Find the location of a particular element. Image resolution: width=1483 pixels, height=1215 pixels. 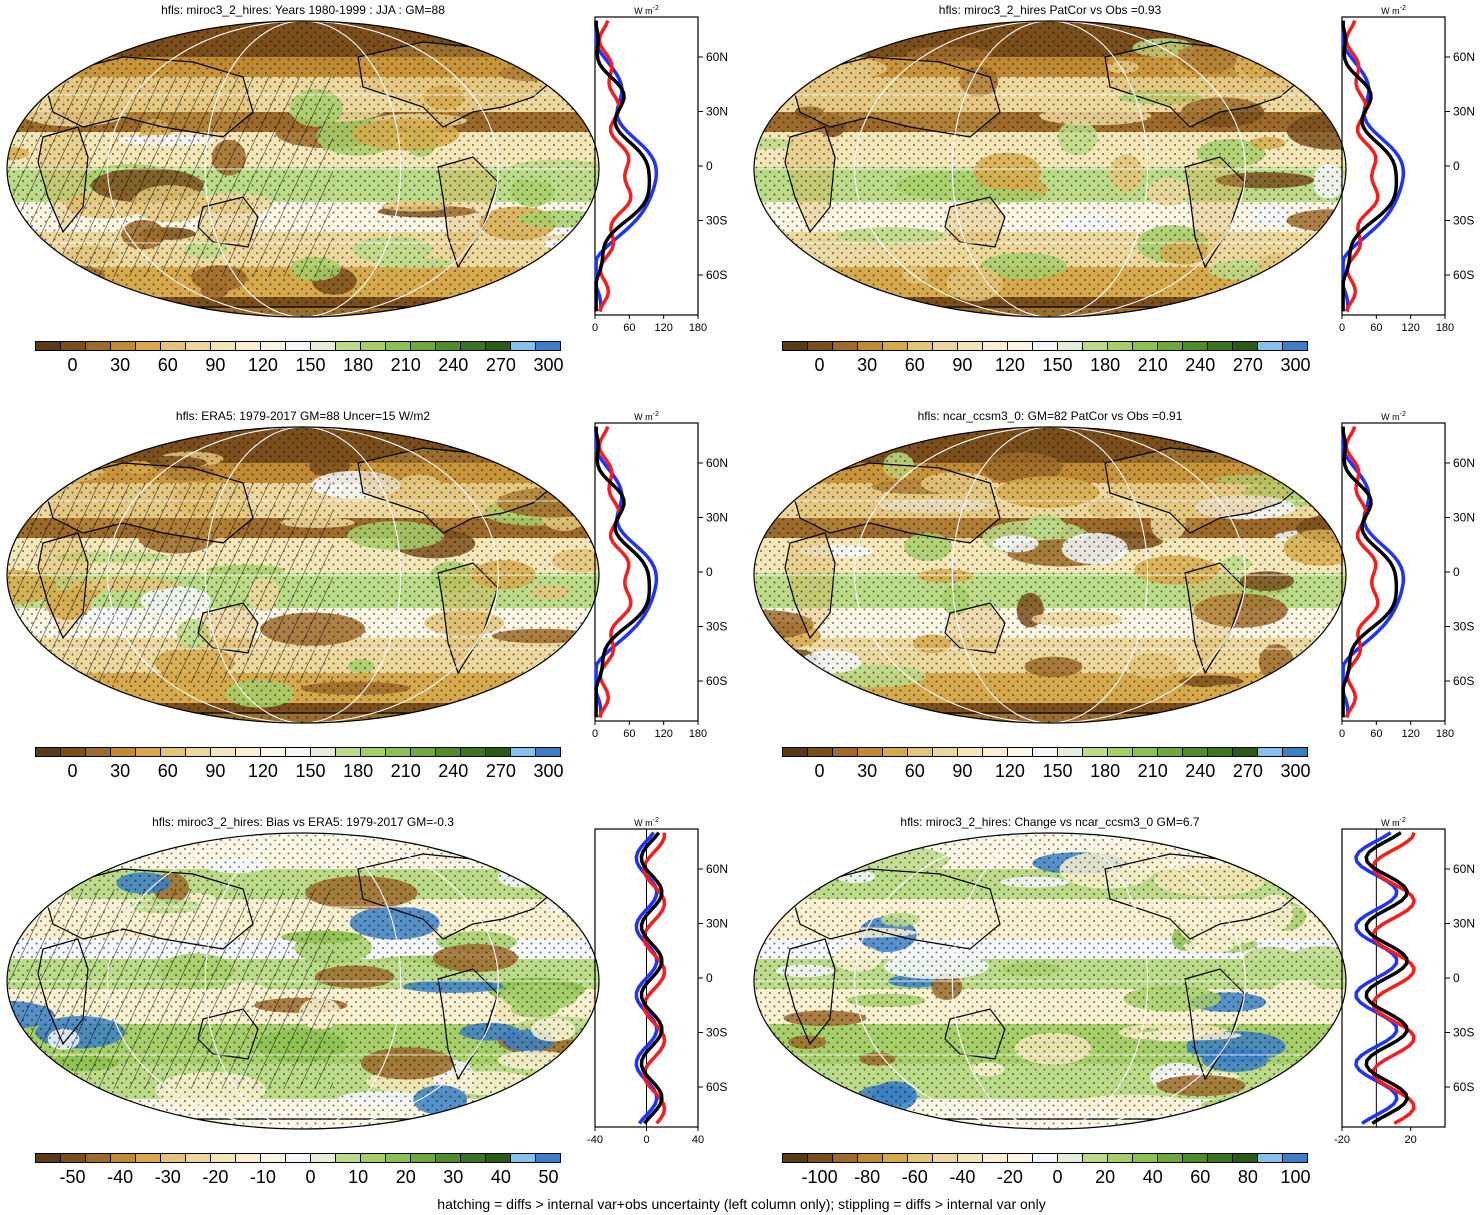

field-blob is located at coordinates (27, 1087).